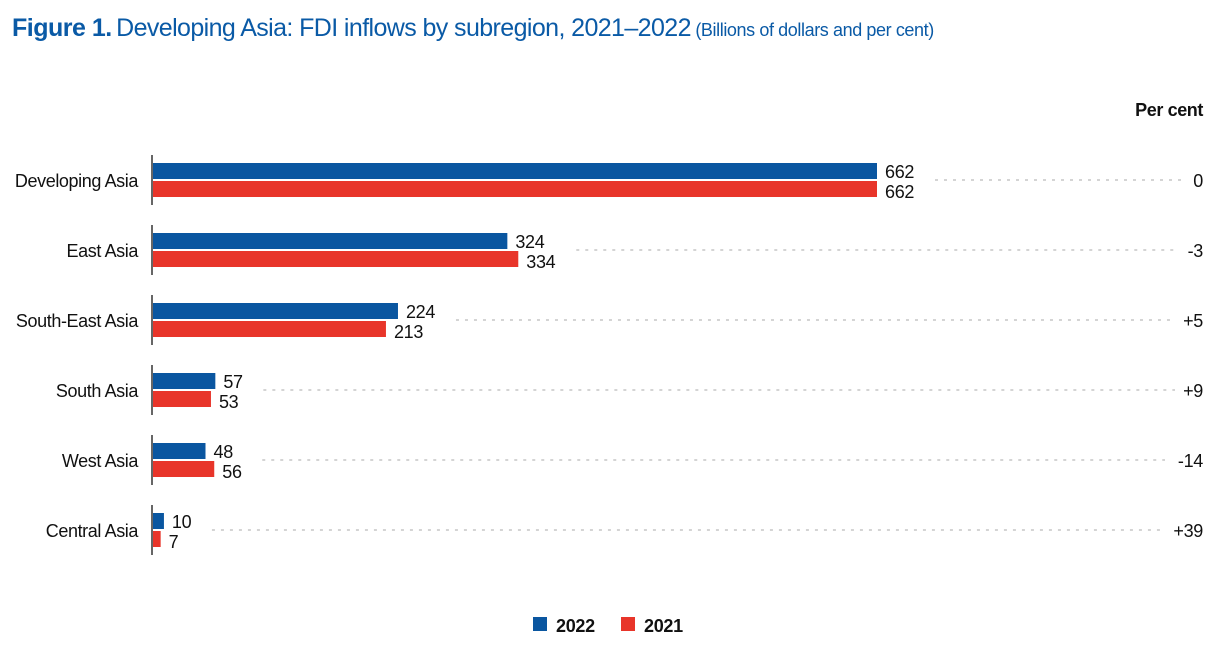 This screenshot has width=1221, height=655. Describe the element at coordinates (229, 402) in the screenshot. I see `value-label-2021: 53` at that location.